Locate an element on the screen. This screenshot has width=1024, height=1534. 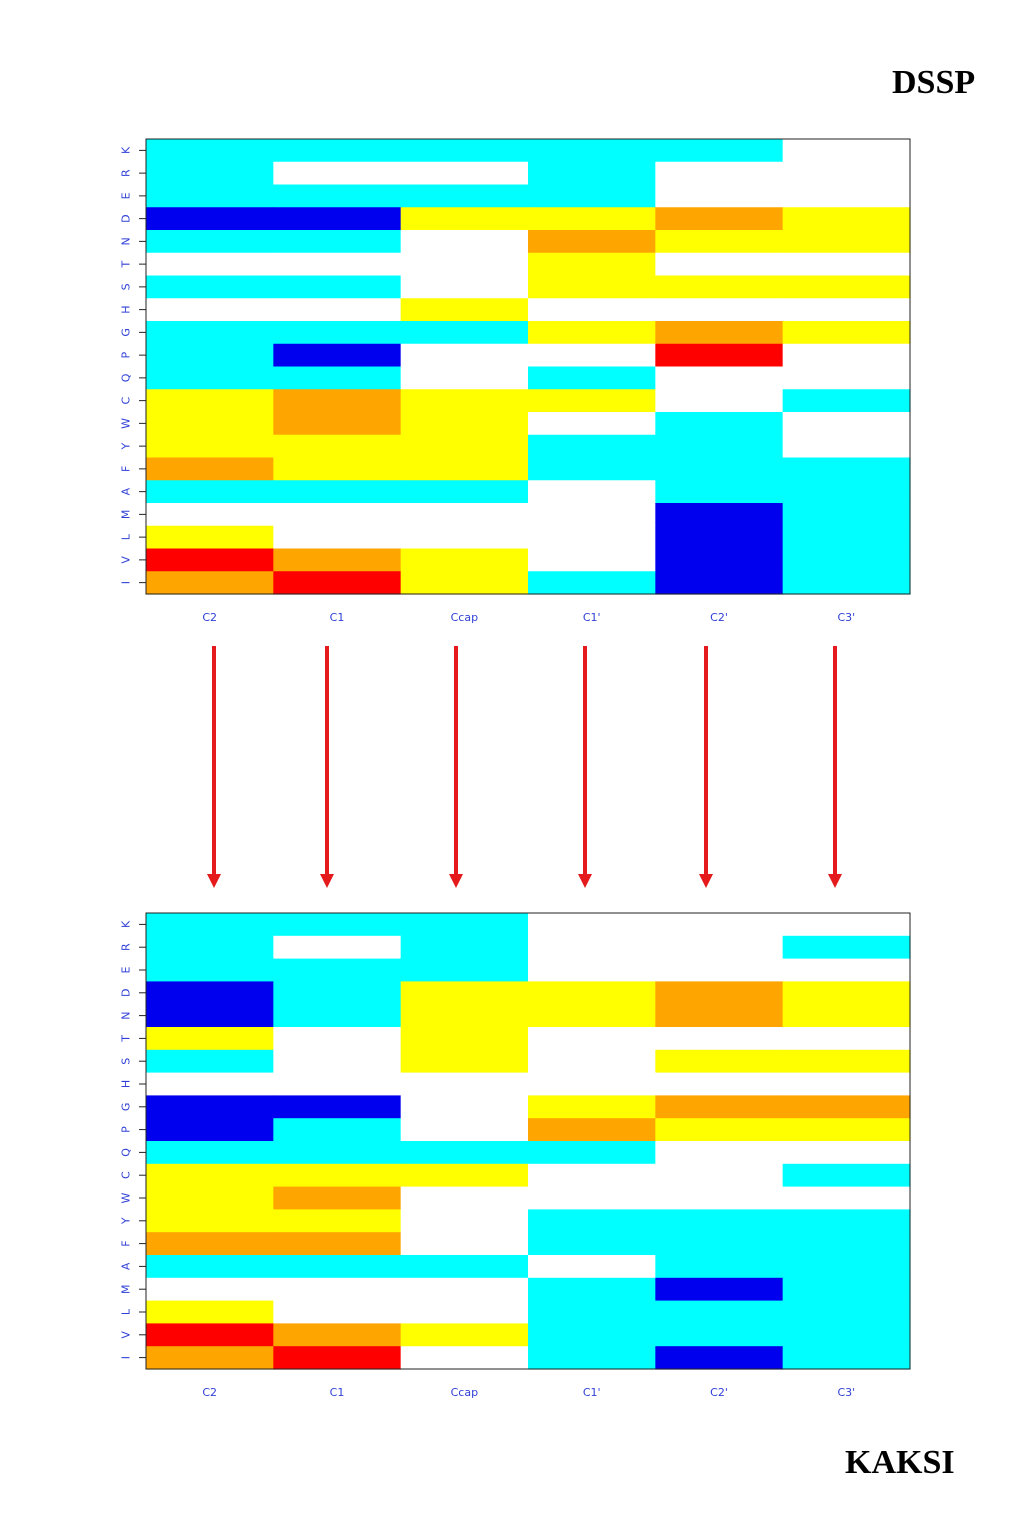
y-tick-label: E is located at coordinates (126, 969).